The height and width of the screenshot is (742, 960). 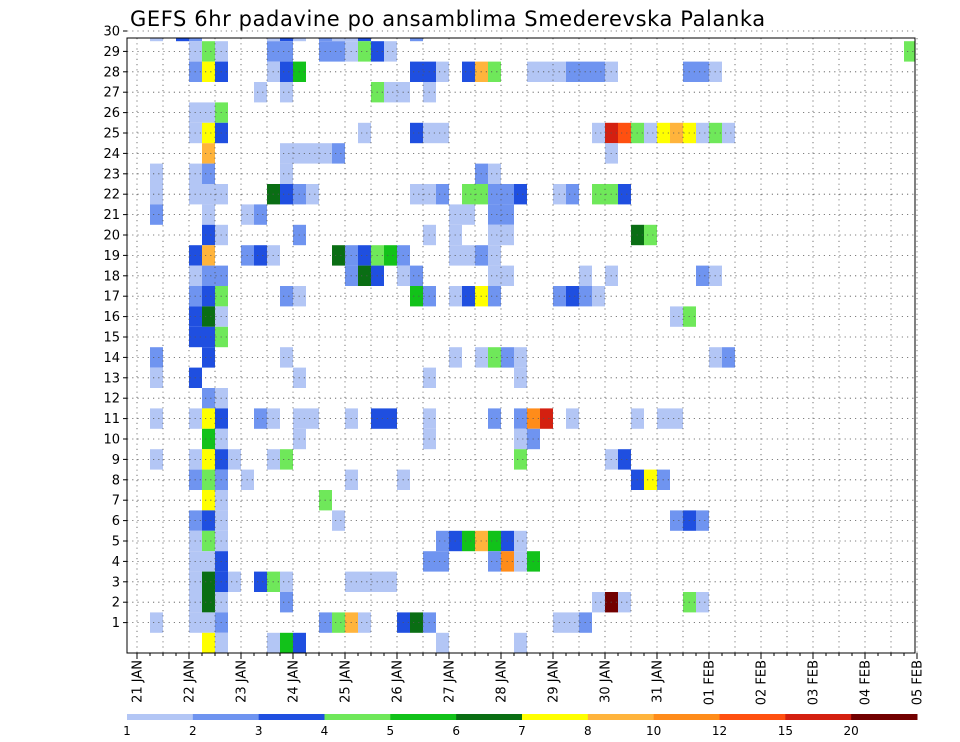 What do you see at coordinates (111, 52) in the screenshot?
I see `y-tick-label-29: 29` at bounding box center [111, 52].